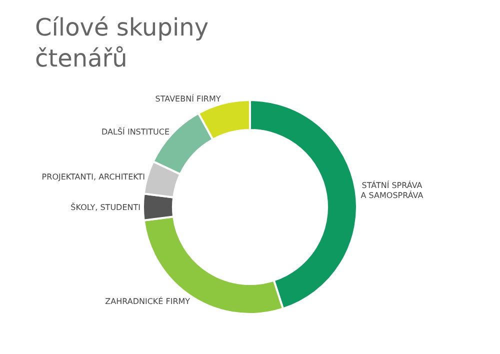 This screenshot has width=500, height=354. I want to click on chart-title: Cílové skupiny čtenářů, so click(122, 43).